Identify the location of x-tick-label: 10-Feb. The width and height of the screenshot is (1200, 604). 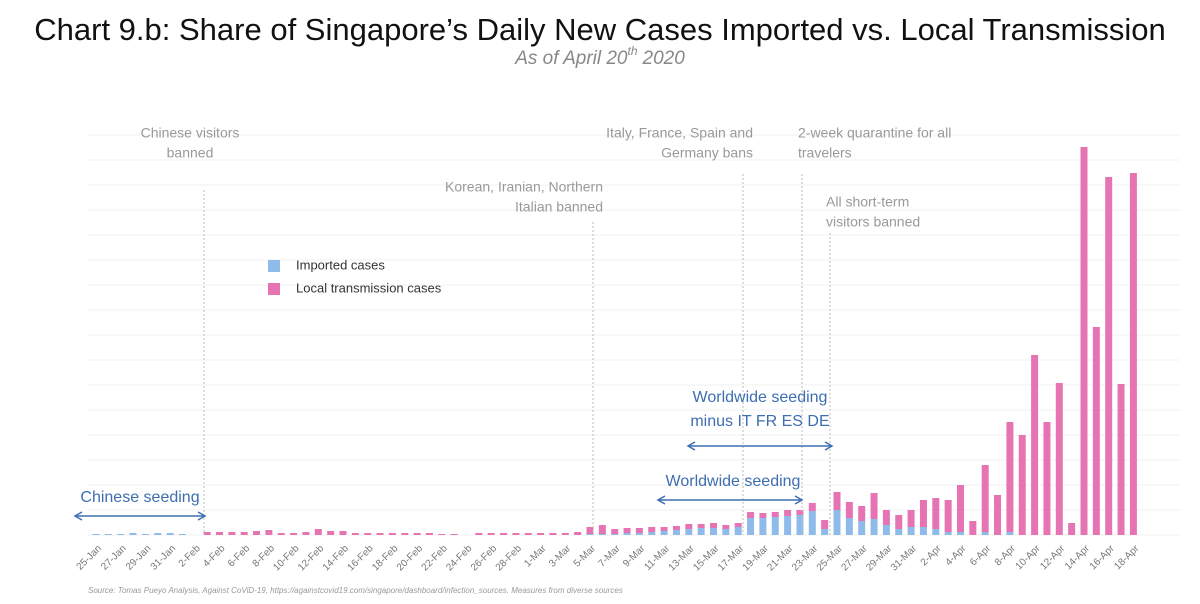
(286, 558).